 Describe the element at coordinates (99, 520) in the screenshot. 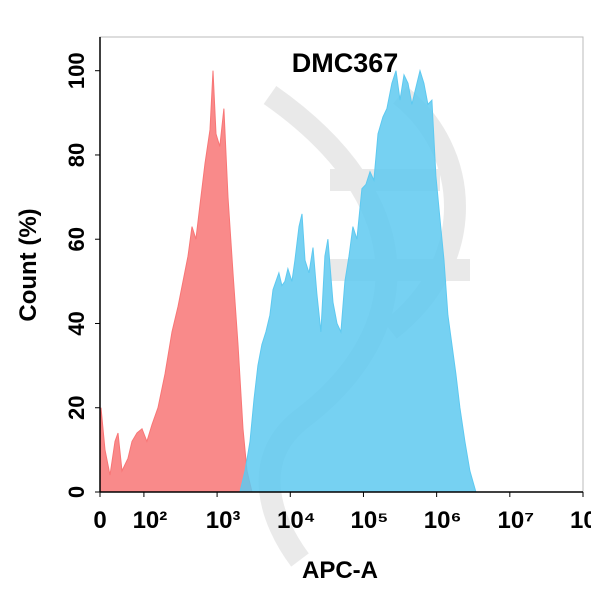

I see `x-tick-label: 0` at that location.